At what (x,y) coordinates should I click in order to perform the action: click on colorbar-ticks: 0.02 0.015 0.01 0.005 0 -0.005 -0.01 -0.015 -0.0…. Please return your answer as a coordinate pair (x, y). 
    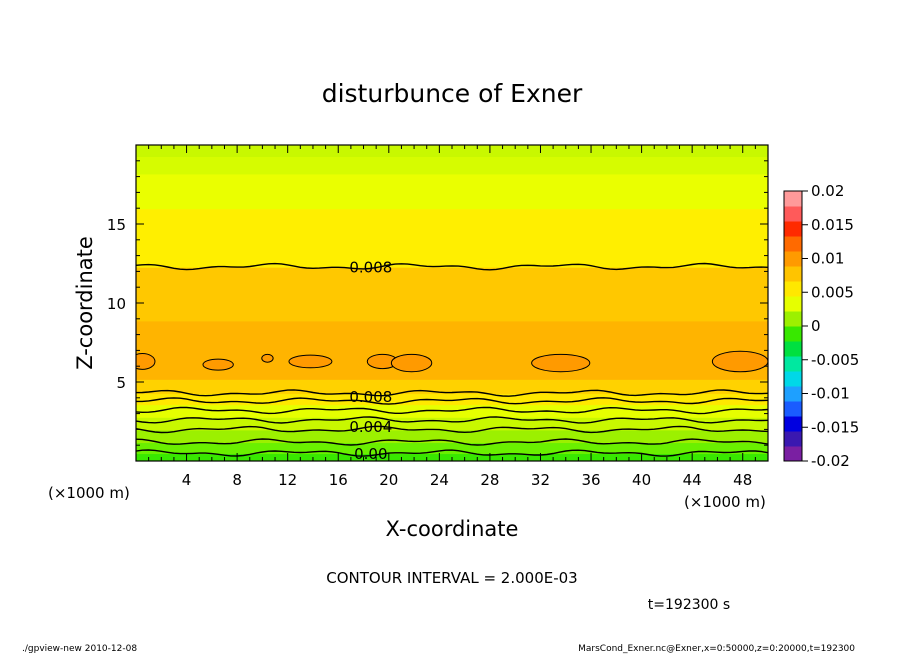
    Looking at the image, I should click on (830, 326).